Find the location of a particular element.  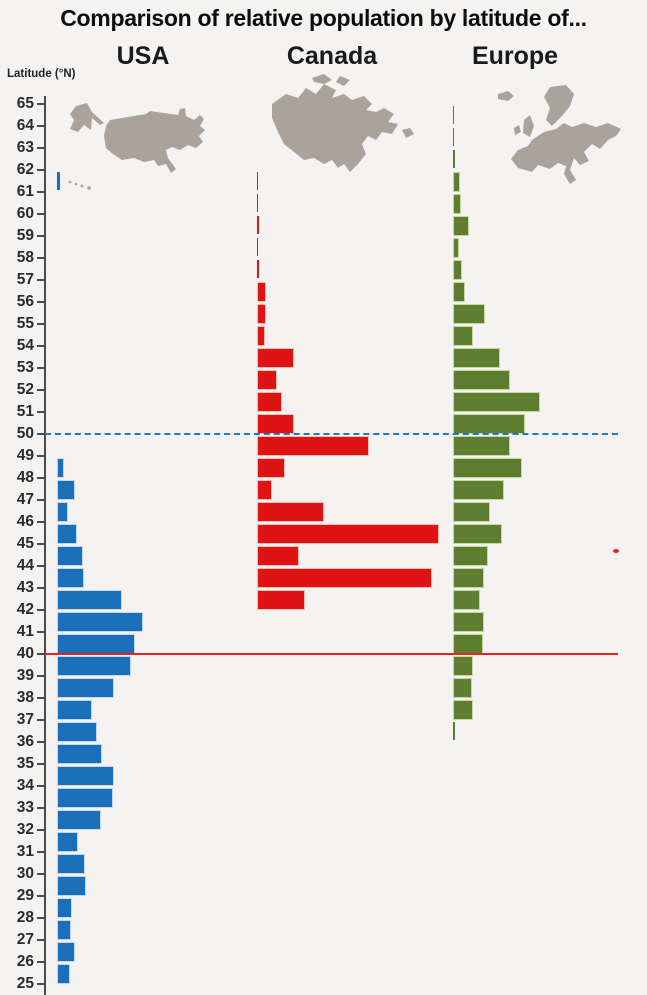

y-axis-caption: Latitude (°N) is located at coordinates (41, 74).